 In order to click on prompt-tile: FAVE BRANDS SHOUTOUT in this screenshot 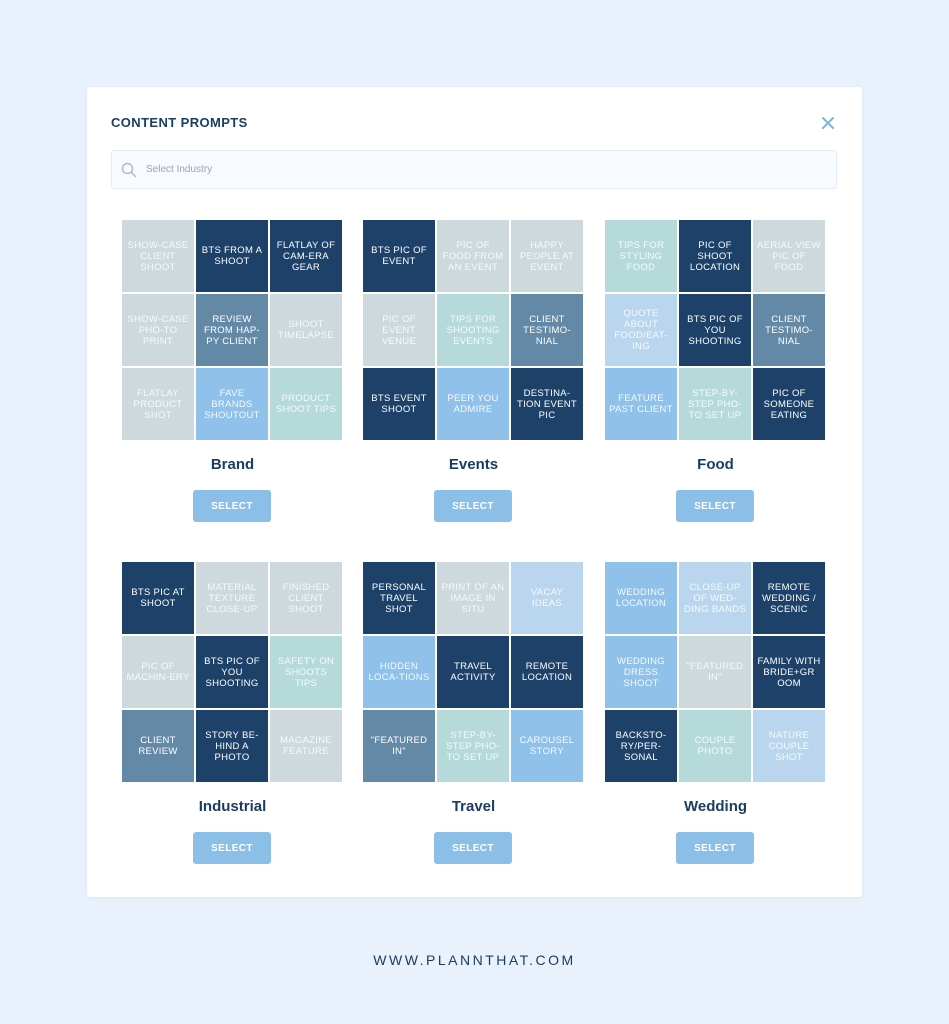, I will do `click(232, 404)`.